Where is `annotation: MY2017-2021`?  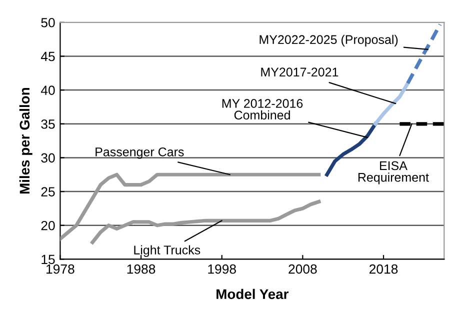 annotation: MY2017-2021 is located at coordinates (299, 72).